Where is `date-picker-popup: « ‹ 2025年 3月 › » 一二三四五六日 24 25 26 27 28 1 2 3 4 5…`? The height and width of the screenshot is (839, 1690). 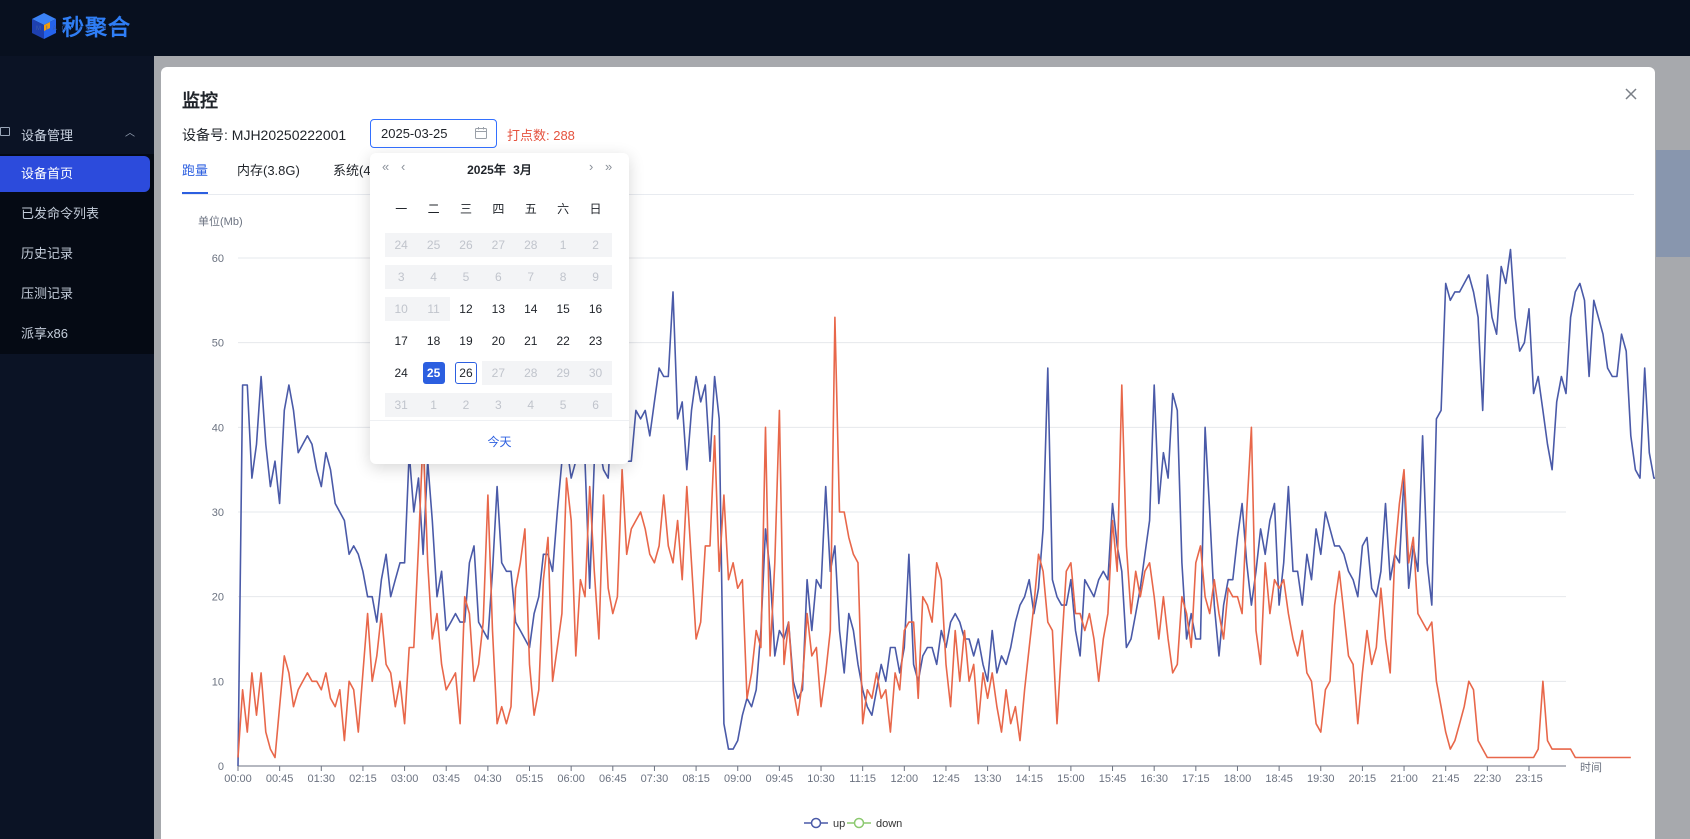
date-picker-popup: « ‹ 2025年 3月 › » 一二三四五六日 24 25 26 27 28 1 2 3 4 5… is located at coordinates (499, 308).